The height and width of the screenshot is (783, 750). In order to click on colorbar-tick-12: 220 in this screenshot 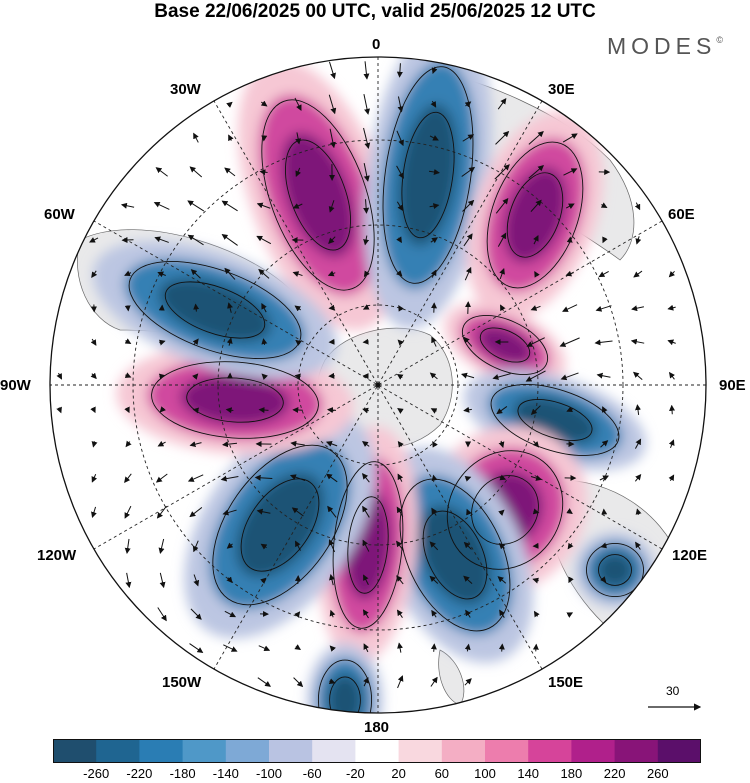, I will do `click(614, 773)`.